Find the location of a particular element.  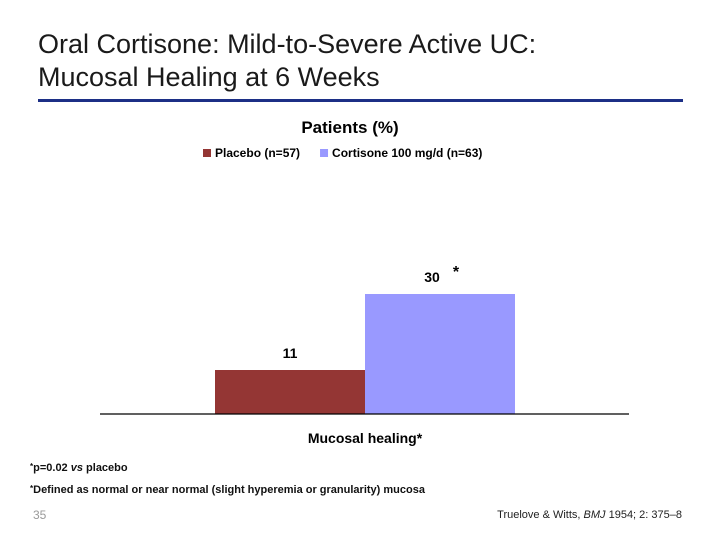

citation-journal: BMJ is located at coordinates (594, 515).